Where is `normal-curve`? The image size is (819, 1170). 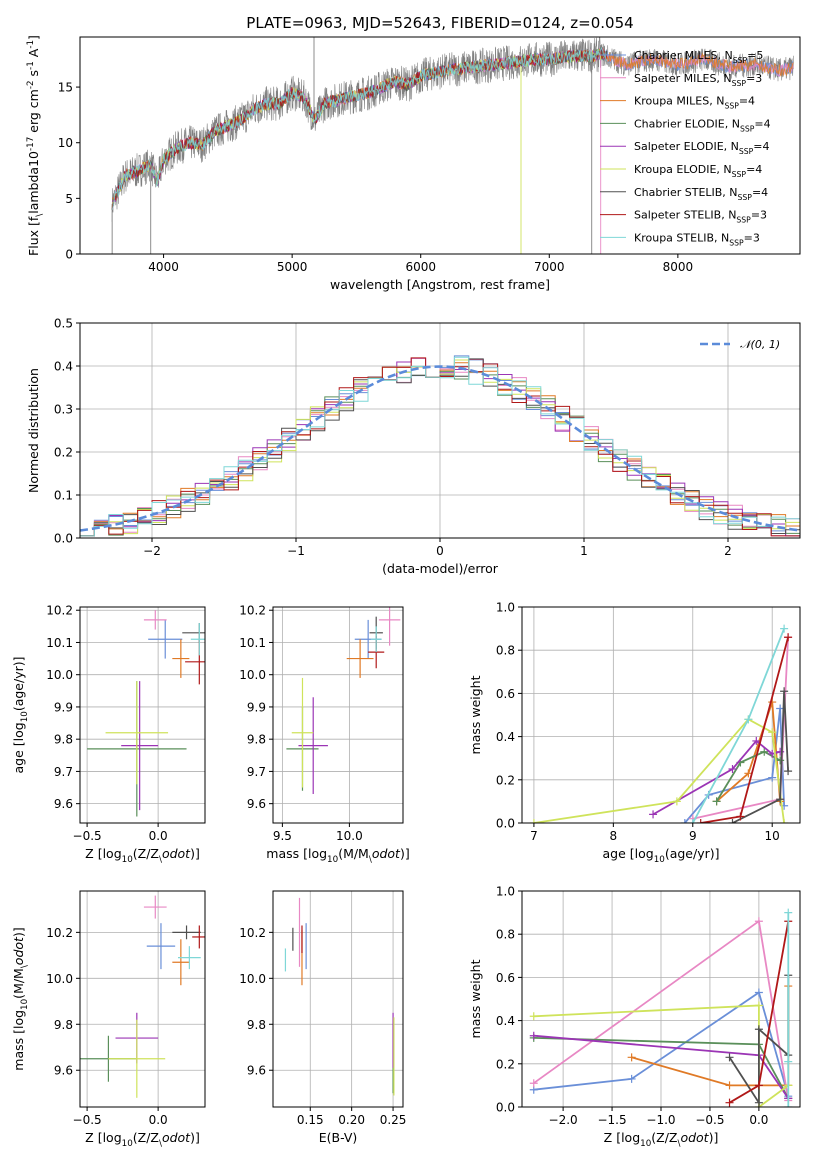 normal-curve is located at coordinates (440, 448).